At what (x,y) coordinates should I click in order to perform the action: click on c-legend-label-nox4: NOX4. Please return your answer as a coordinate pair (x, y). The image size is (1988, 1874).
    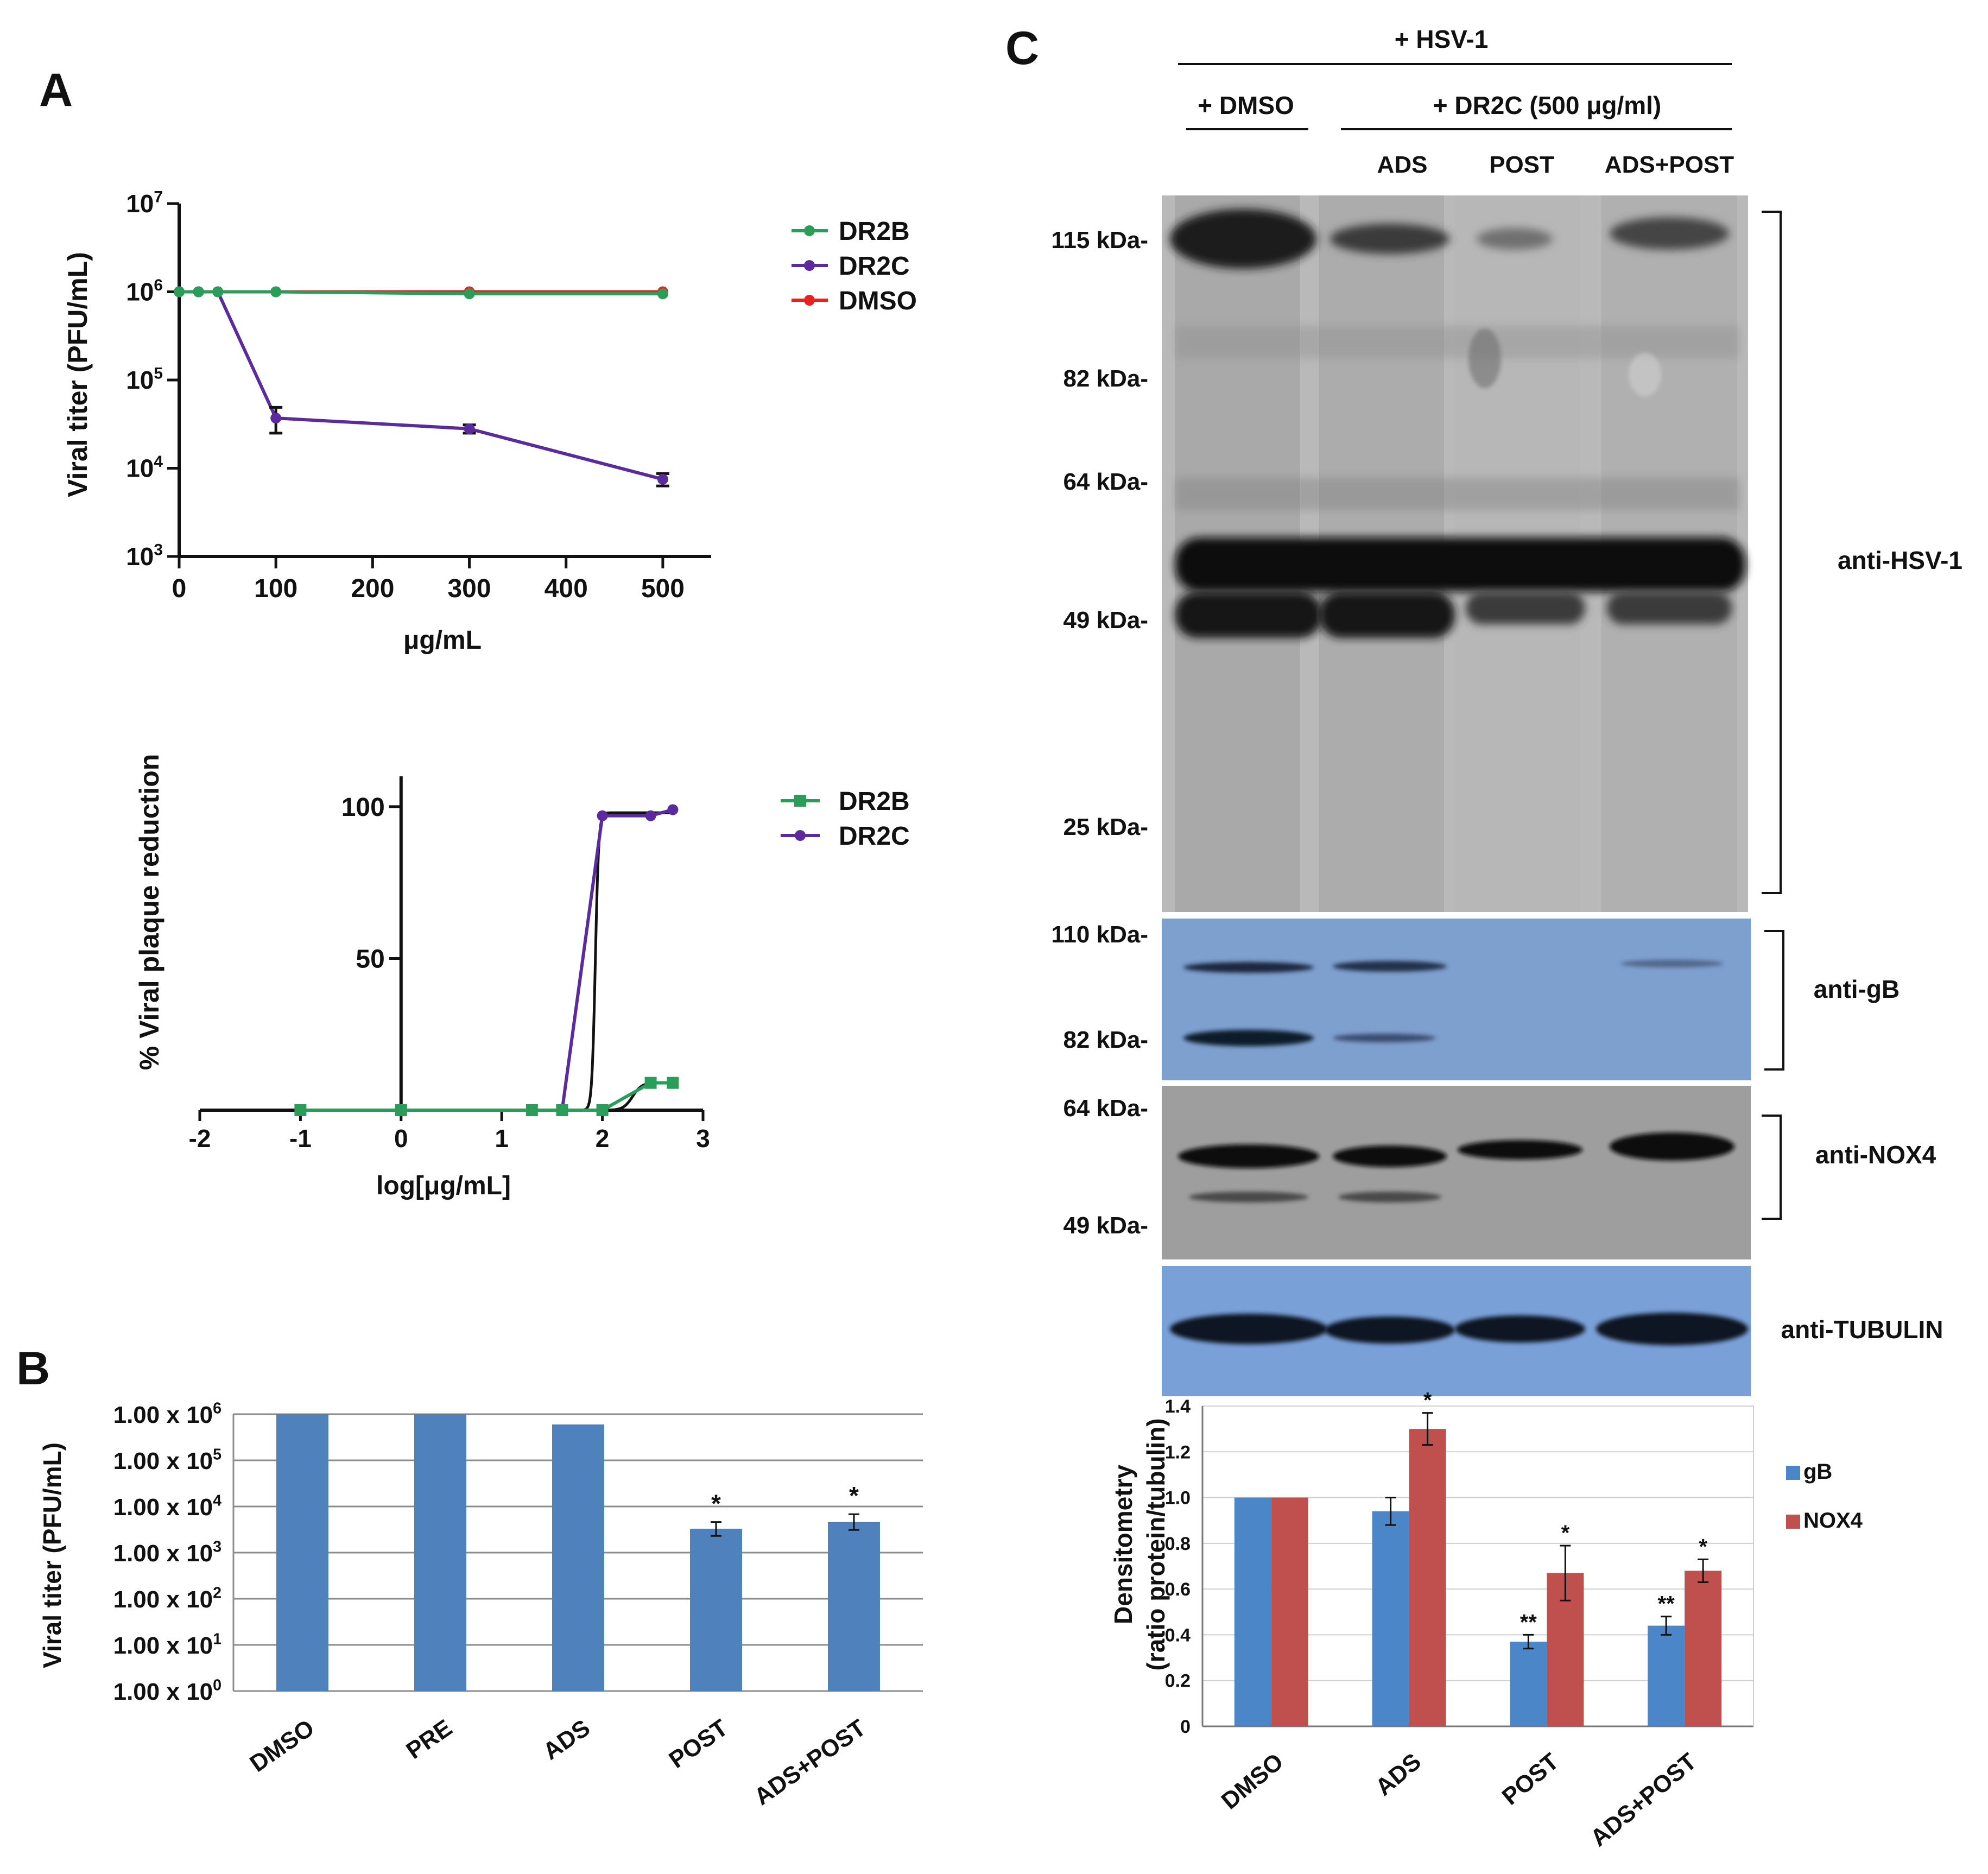
    Looking at the image, I should click on (1833, 1521).